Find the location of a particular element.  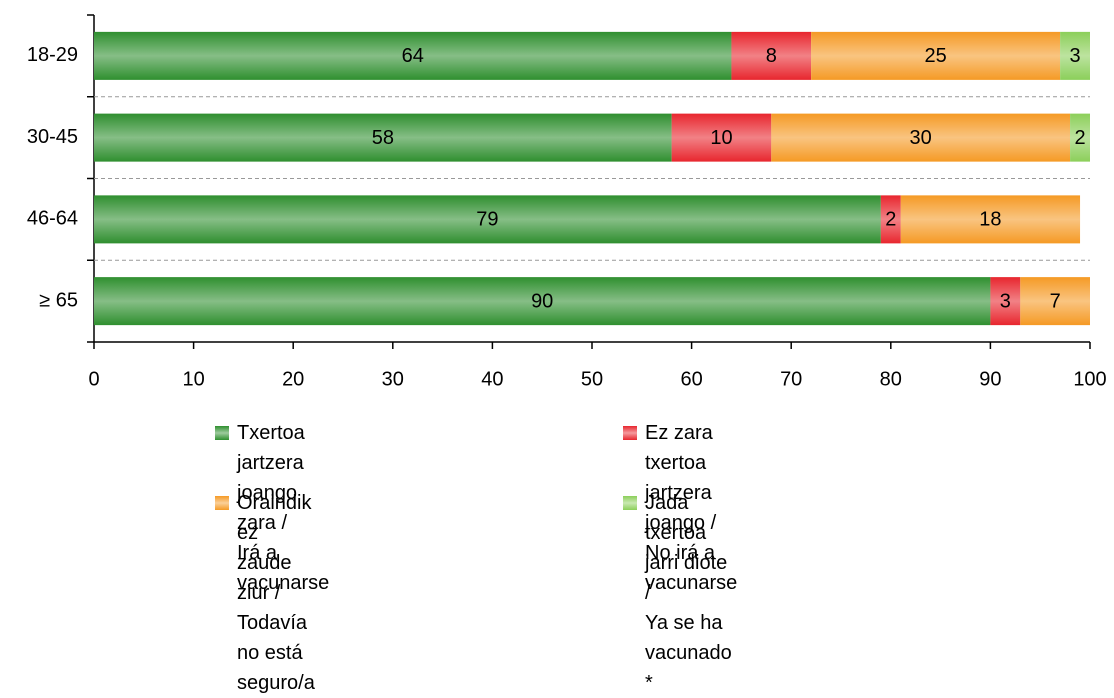

x-tick-label: 40 is located at coordinates (492, 379).